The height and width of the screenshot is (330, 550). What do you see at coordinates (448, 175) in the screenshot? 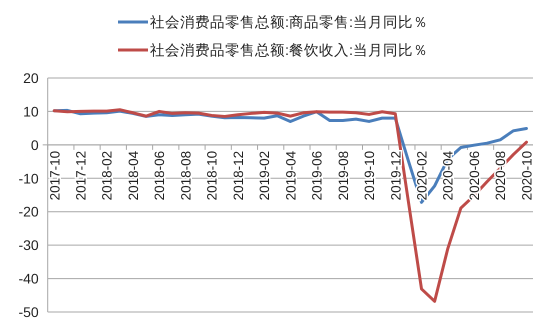
I see `x-tick-label: 2020-04` at bounding box center [448, 175].